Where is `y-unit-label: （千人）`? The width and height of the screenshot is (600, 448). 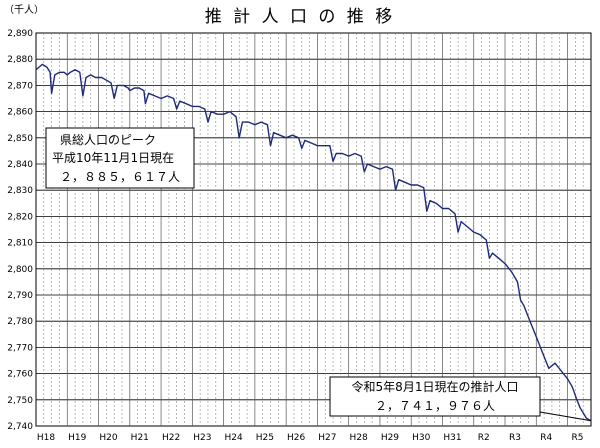 y-unit-label: （千人） is located at coordinates (24, 10).